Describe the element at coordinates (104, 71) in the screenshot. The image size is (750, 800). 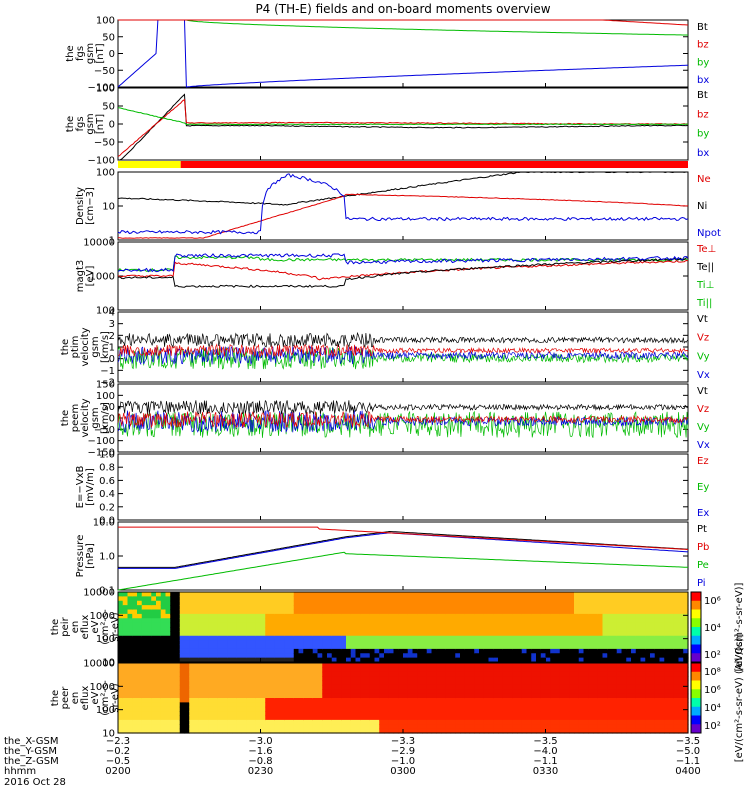
I see `y-tick-label: −50` at that location.